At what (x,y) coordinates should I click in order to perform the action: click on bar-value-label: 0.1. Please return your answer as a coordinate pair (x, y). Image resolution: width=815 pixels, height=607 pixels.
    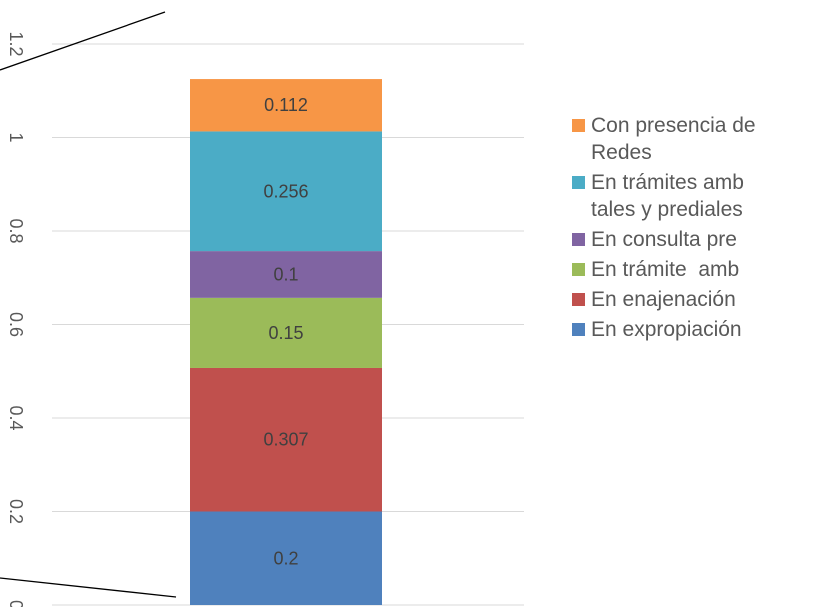
    Looking at the image, I should click on (285, 274).